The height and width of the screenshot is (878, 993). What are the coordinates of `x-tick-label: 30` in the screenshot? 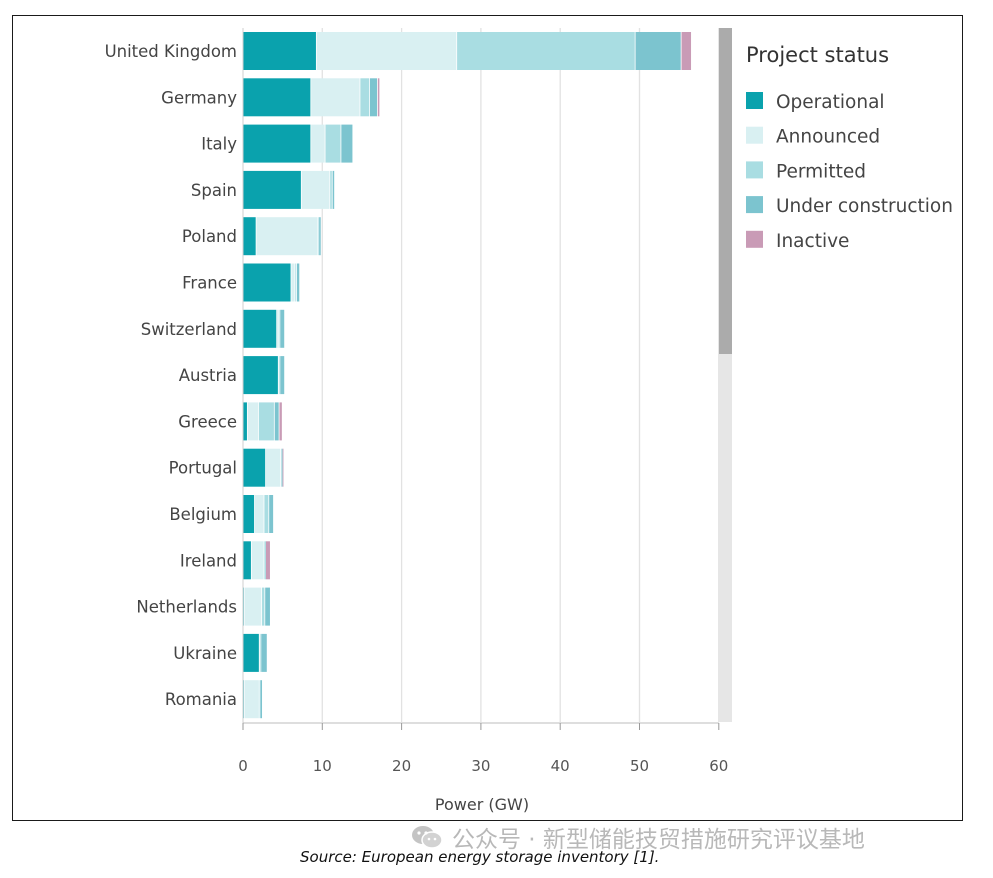 It's located at (480, 766).